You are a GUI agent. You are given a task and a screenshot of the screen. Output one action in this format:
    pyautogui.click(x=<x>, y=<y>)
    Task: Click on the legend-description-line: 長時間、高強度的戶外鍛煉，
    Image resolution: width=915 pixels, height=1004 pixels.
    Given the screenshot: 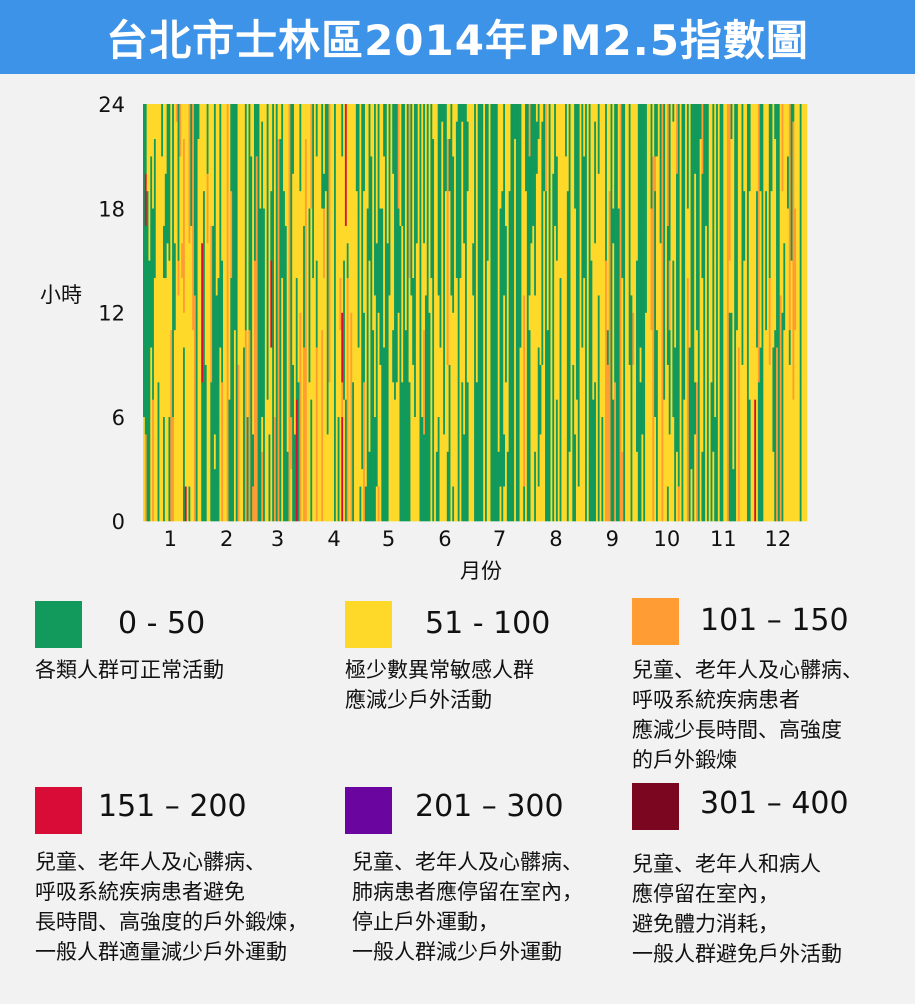 What is the action you would take?
    pyautogui.click(x=171, y=922)
    